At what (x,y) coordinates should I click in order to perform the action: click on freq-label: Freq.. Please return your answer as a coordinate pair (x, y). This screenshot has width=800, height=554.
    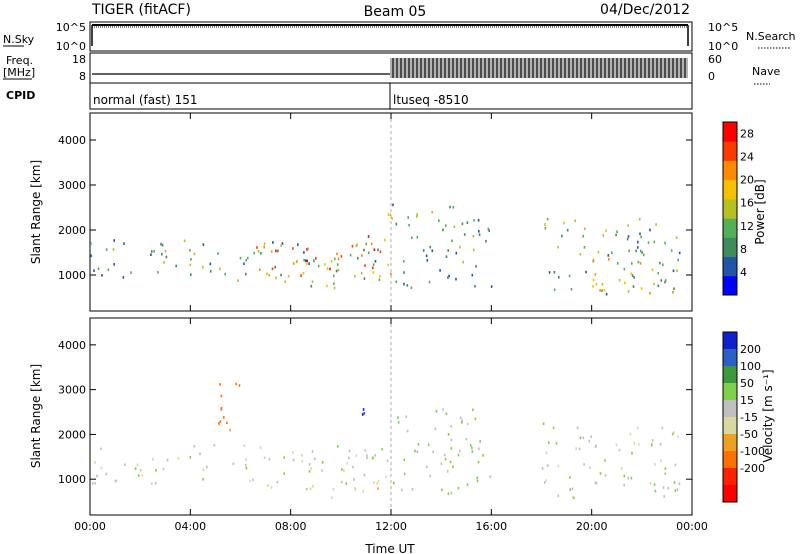
    Looking at the image, I should click on (19, 60).